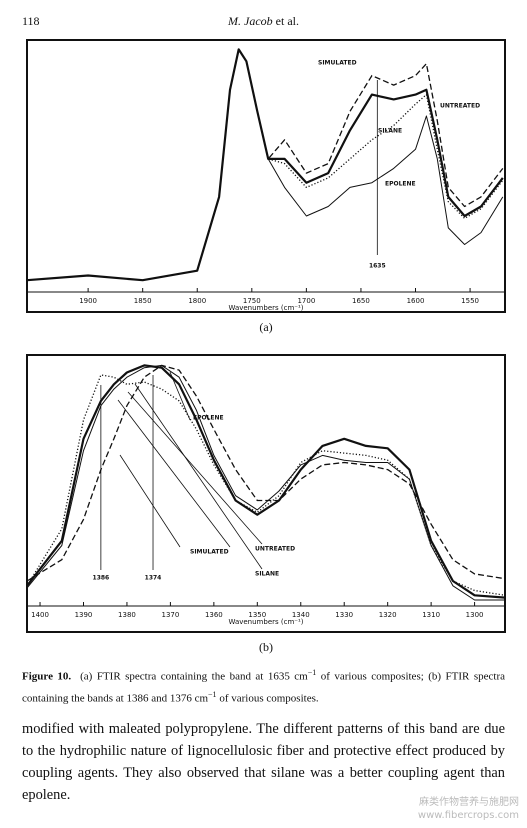  What do you see at coordinates (469, 802) in the screenshot?
I see `watermark-line: 麻类作物营养与施肥网` at bounding box center [469, 802].